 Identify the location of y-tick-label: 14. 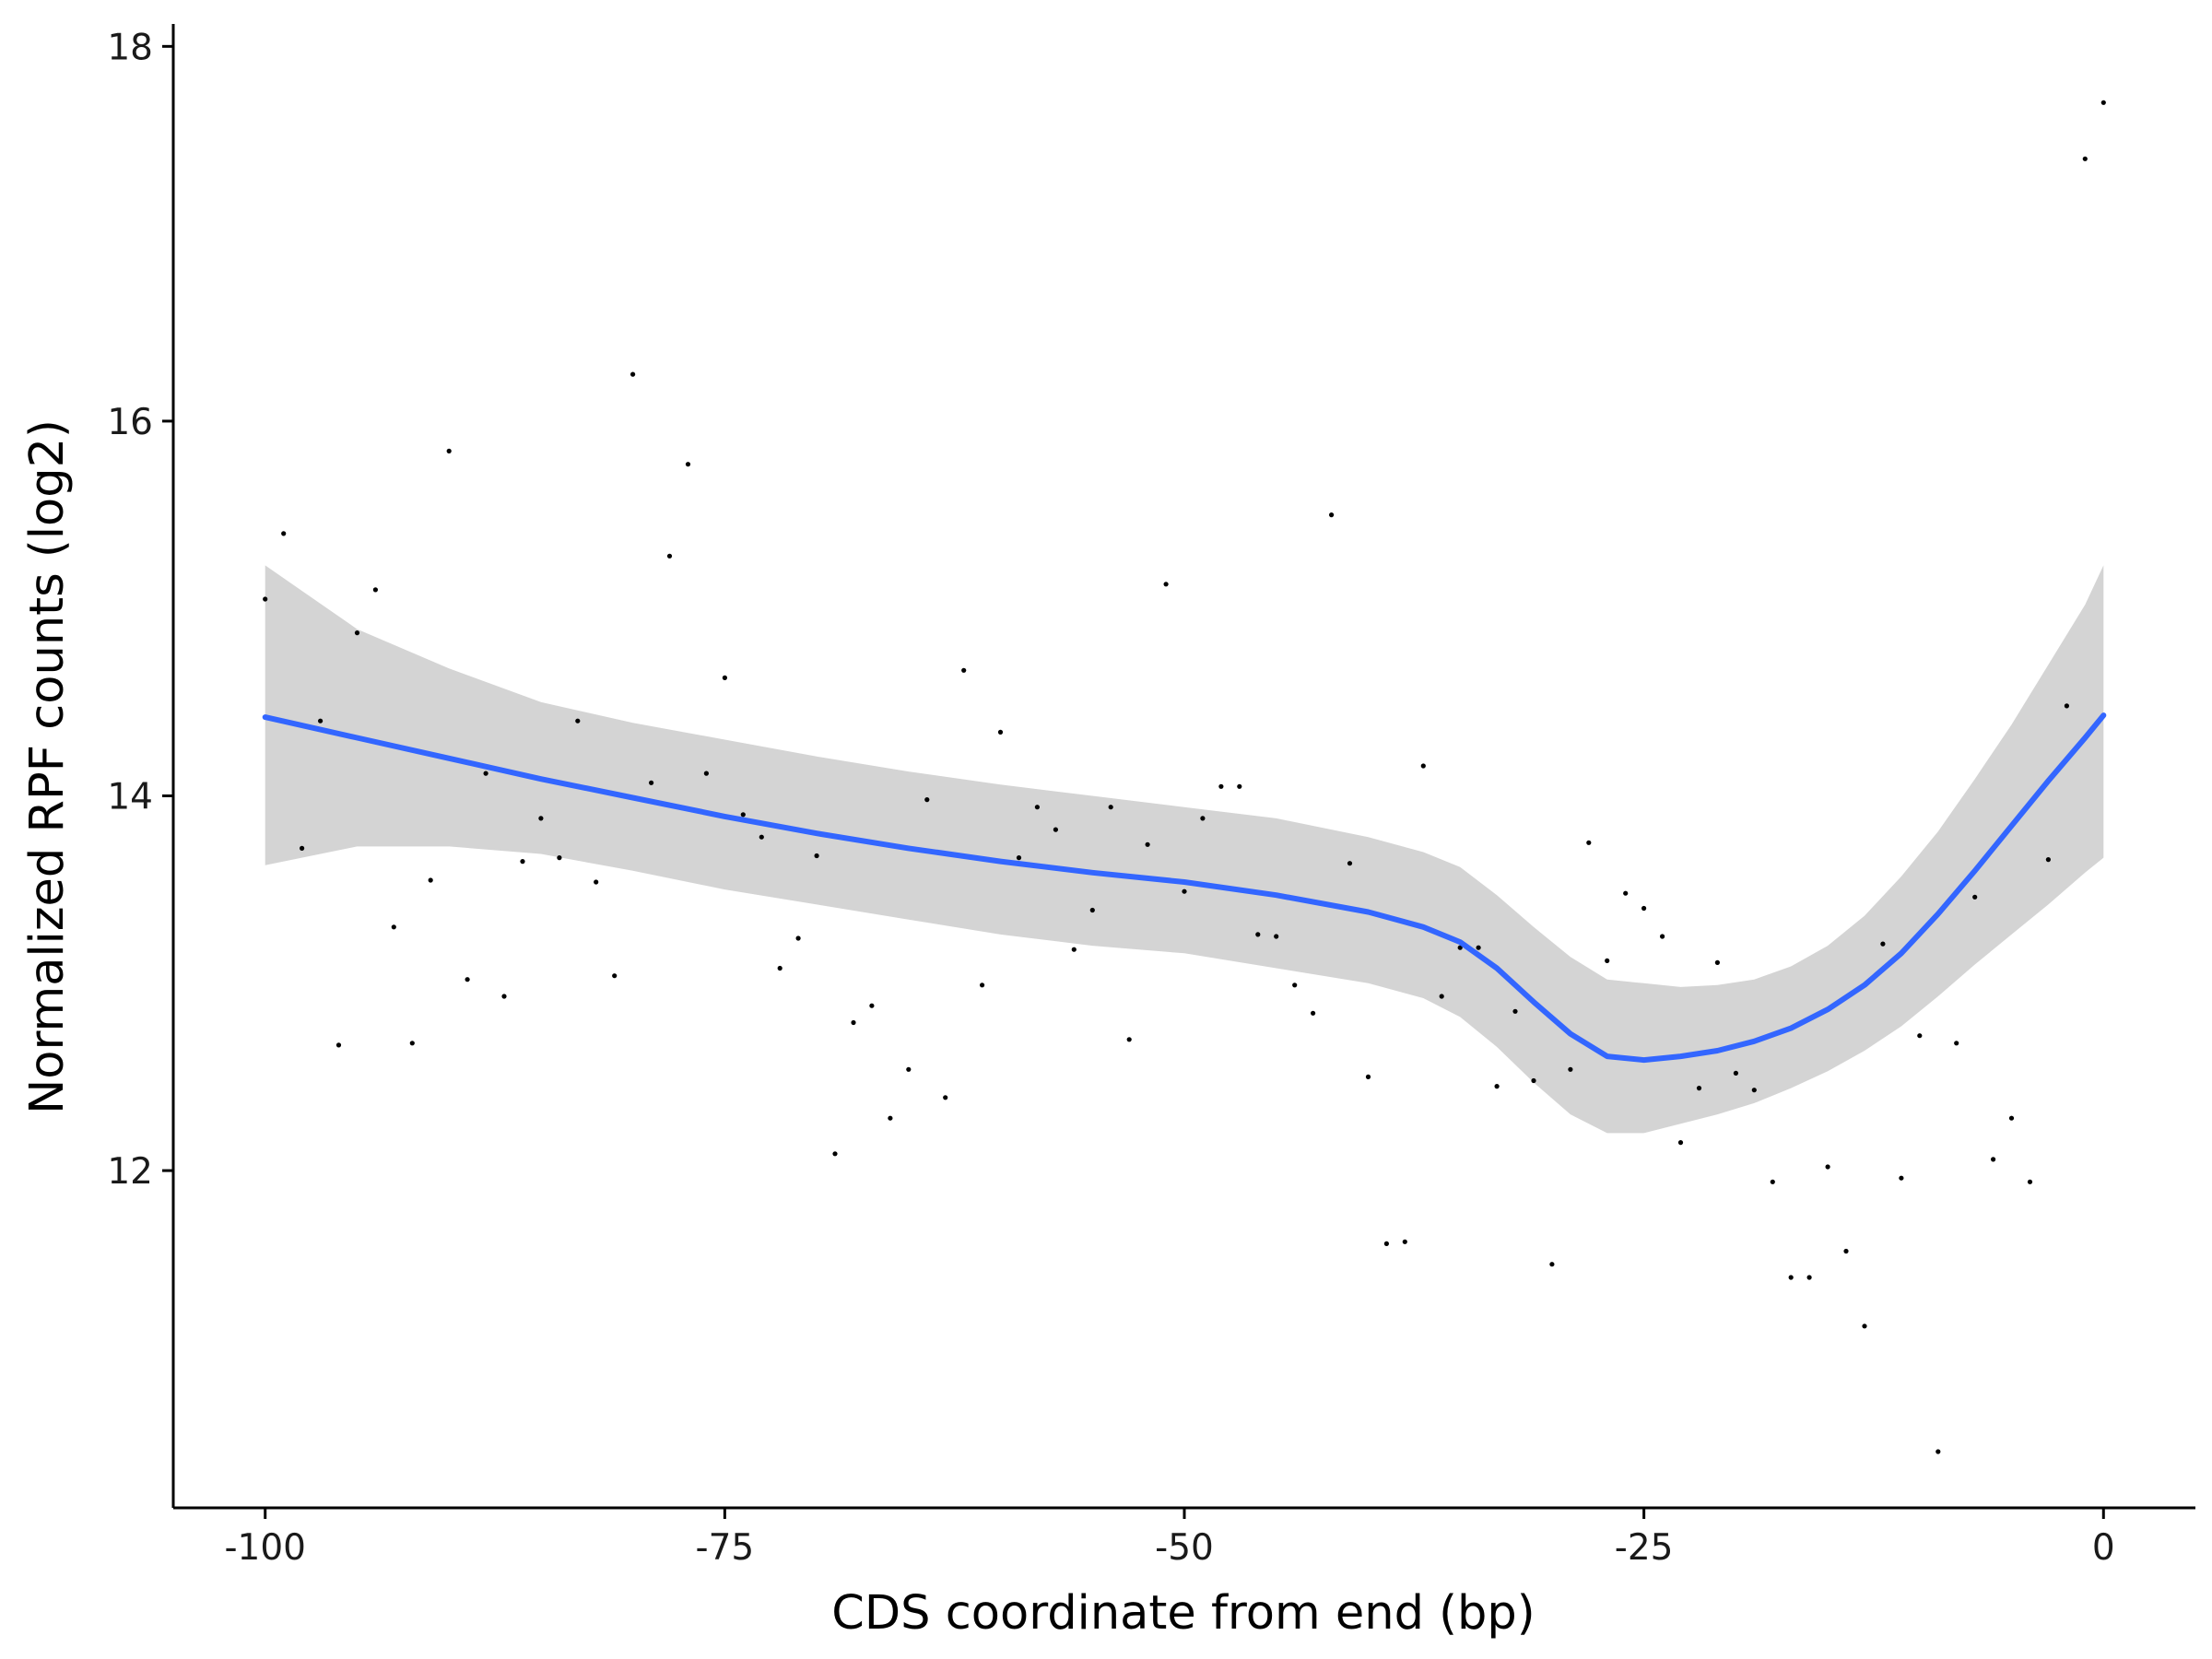
(130, 797).